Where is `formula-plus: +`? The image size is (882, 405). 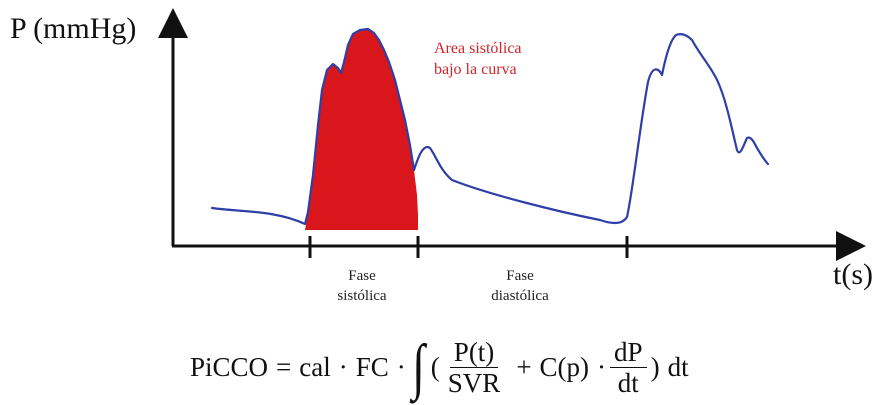 formula-plus: + is located at coordinates (523, 367).